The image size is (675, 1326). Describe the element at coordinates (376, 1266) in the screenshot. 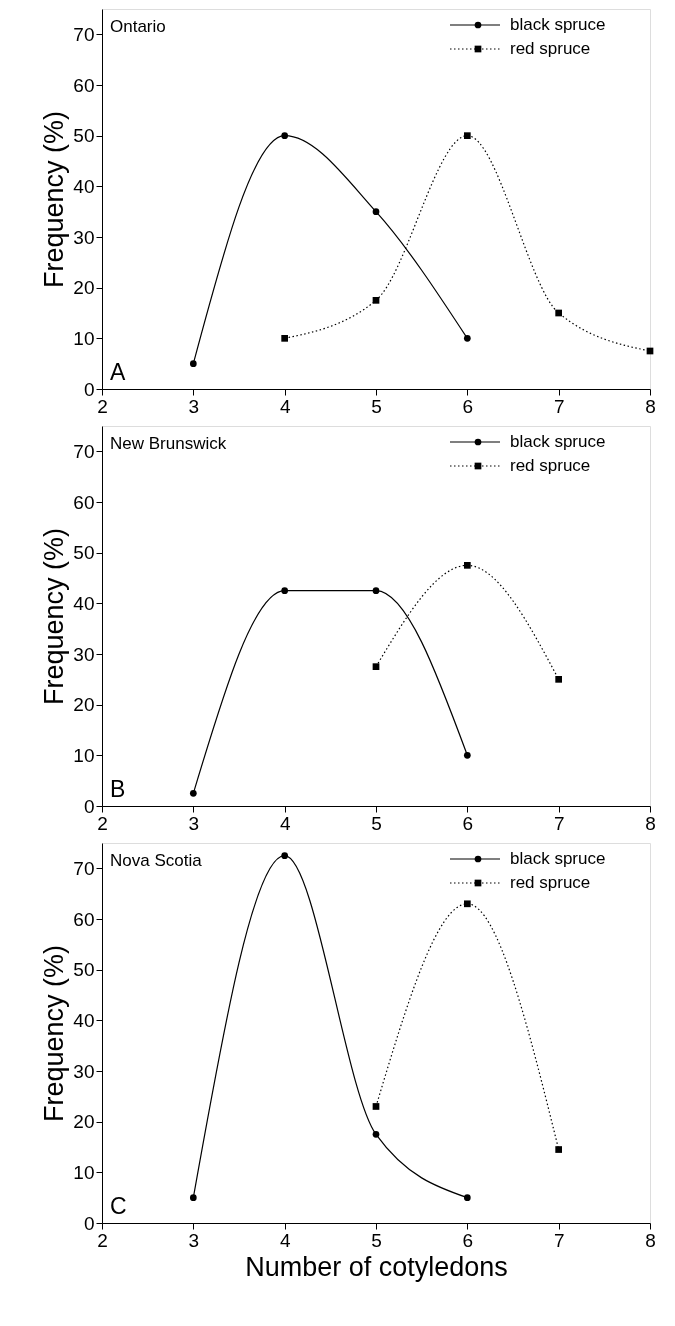

I see `x-axis-title: Number of cotyledons` at that location.